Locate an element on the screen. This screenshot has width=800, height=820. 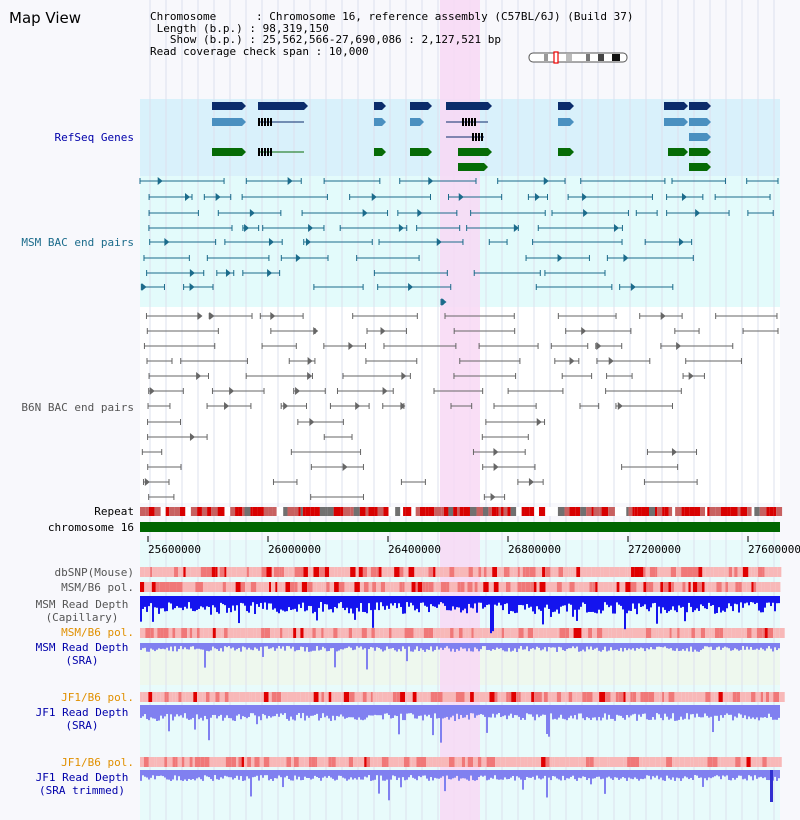
axis-tick-label: 26400000 is located at coordinates (414, 549).